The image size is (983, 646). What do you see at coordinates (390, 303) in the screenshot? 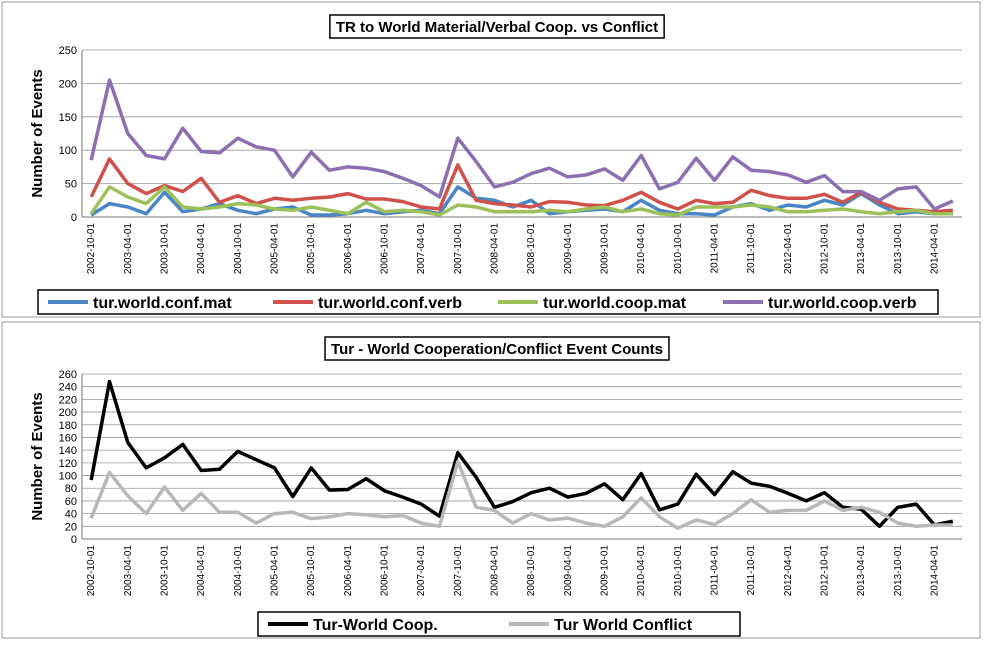
I see `legend-label: tur.world.conf.verb` at bounding box center [390, 303].